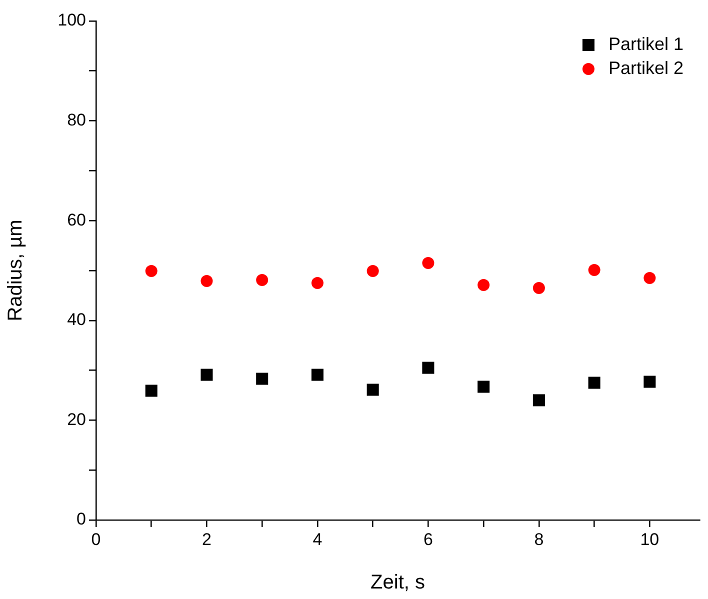  What do you see at coordinates (646, 68) in the screenshot?
I see `legend-label: Partikel 2` at bounding box center [646, 68].